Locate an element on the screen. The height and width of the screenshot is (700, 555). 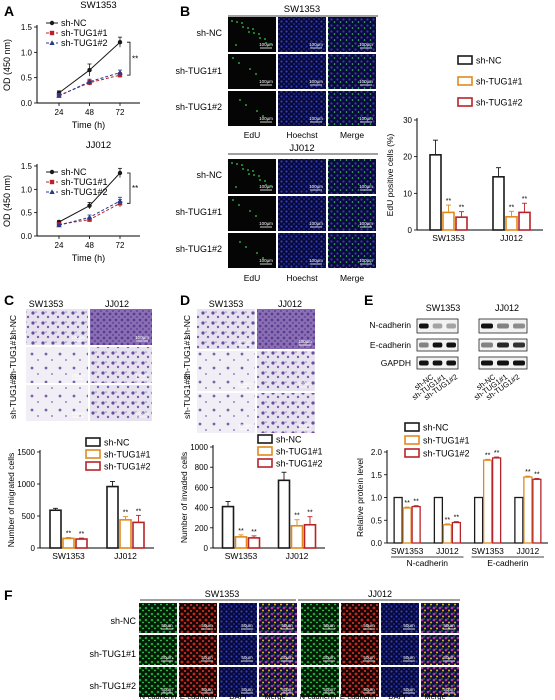
y-tick-label: 20 is located at coordinates (407, 157).